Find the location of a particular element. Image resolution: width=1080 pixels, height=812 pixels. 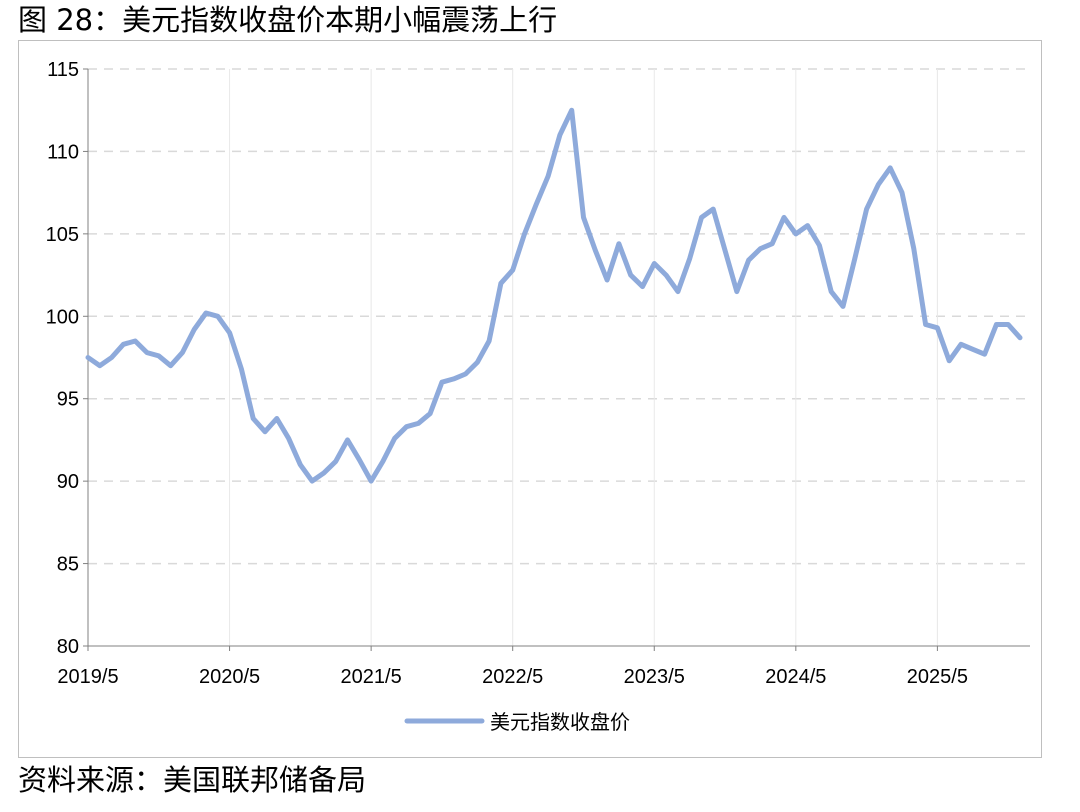

legend: 美元指数收盘价 is located at coordinates (517, 722).